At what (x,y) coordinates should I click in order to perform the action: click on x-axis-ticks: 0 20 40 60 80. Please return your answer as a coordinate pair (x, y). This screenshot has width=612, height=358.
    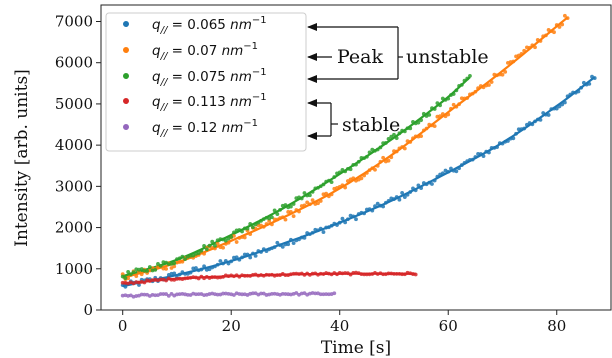
    Looking at the image, I should click on (342, 322).